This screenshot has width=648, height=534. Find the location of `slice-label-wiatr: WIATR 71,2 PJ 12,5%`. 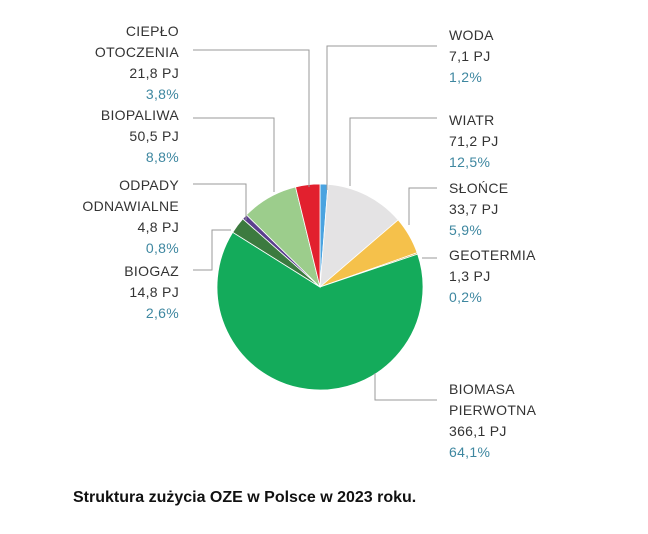

slice-label-wiatr: WIATR 71,2 PJ 12,5% is located at coordinates (474, 141).